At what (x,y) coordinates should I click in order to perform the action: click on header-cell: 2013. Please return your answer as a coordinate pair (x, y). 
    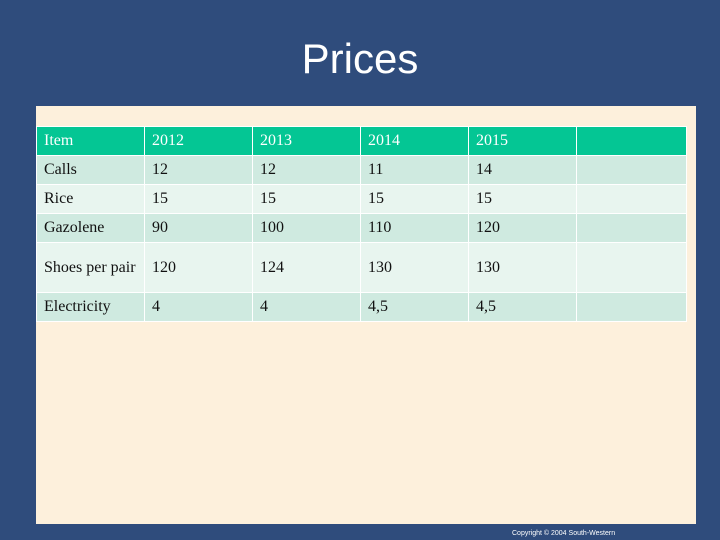
    Looking at the image, I should click on (306, 141).